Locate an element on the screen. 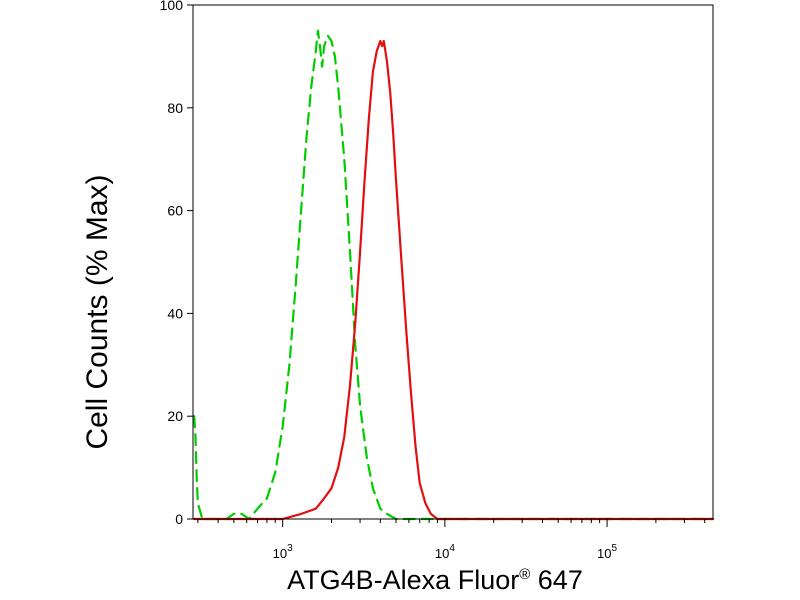 This screenshot has width=800, height=600. x-axis-title-registered-mark: ® is located at coordinates (525, 574).